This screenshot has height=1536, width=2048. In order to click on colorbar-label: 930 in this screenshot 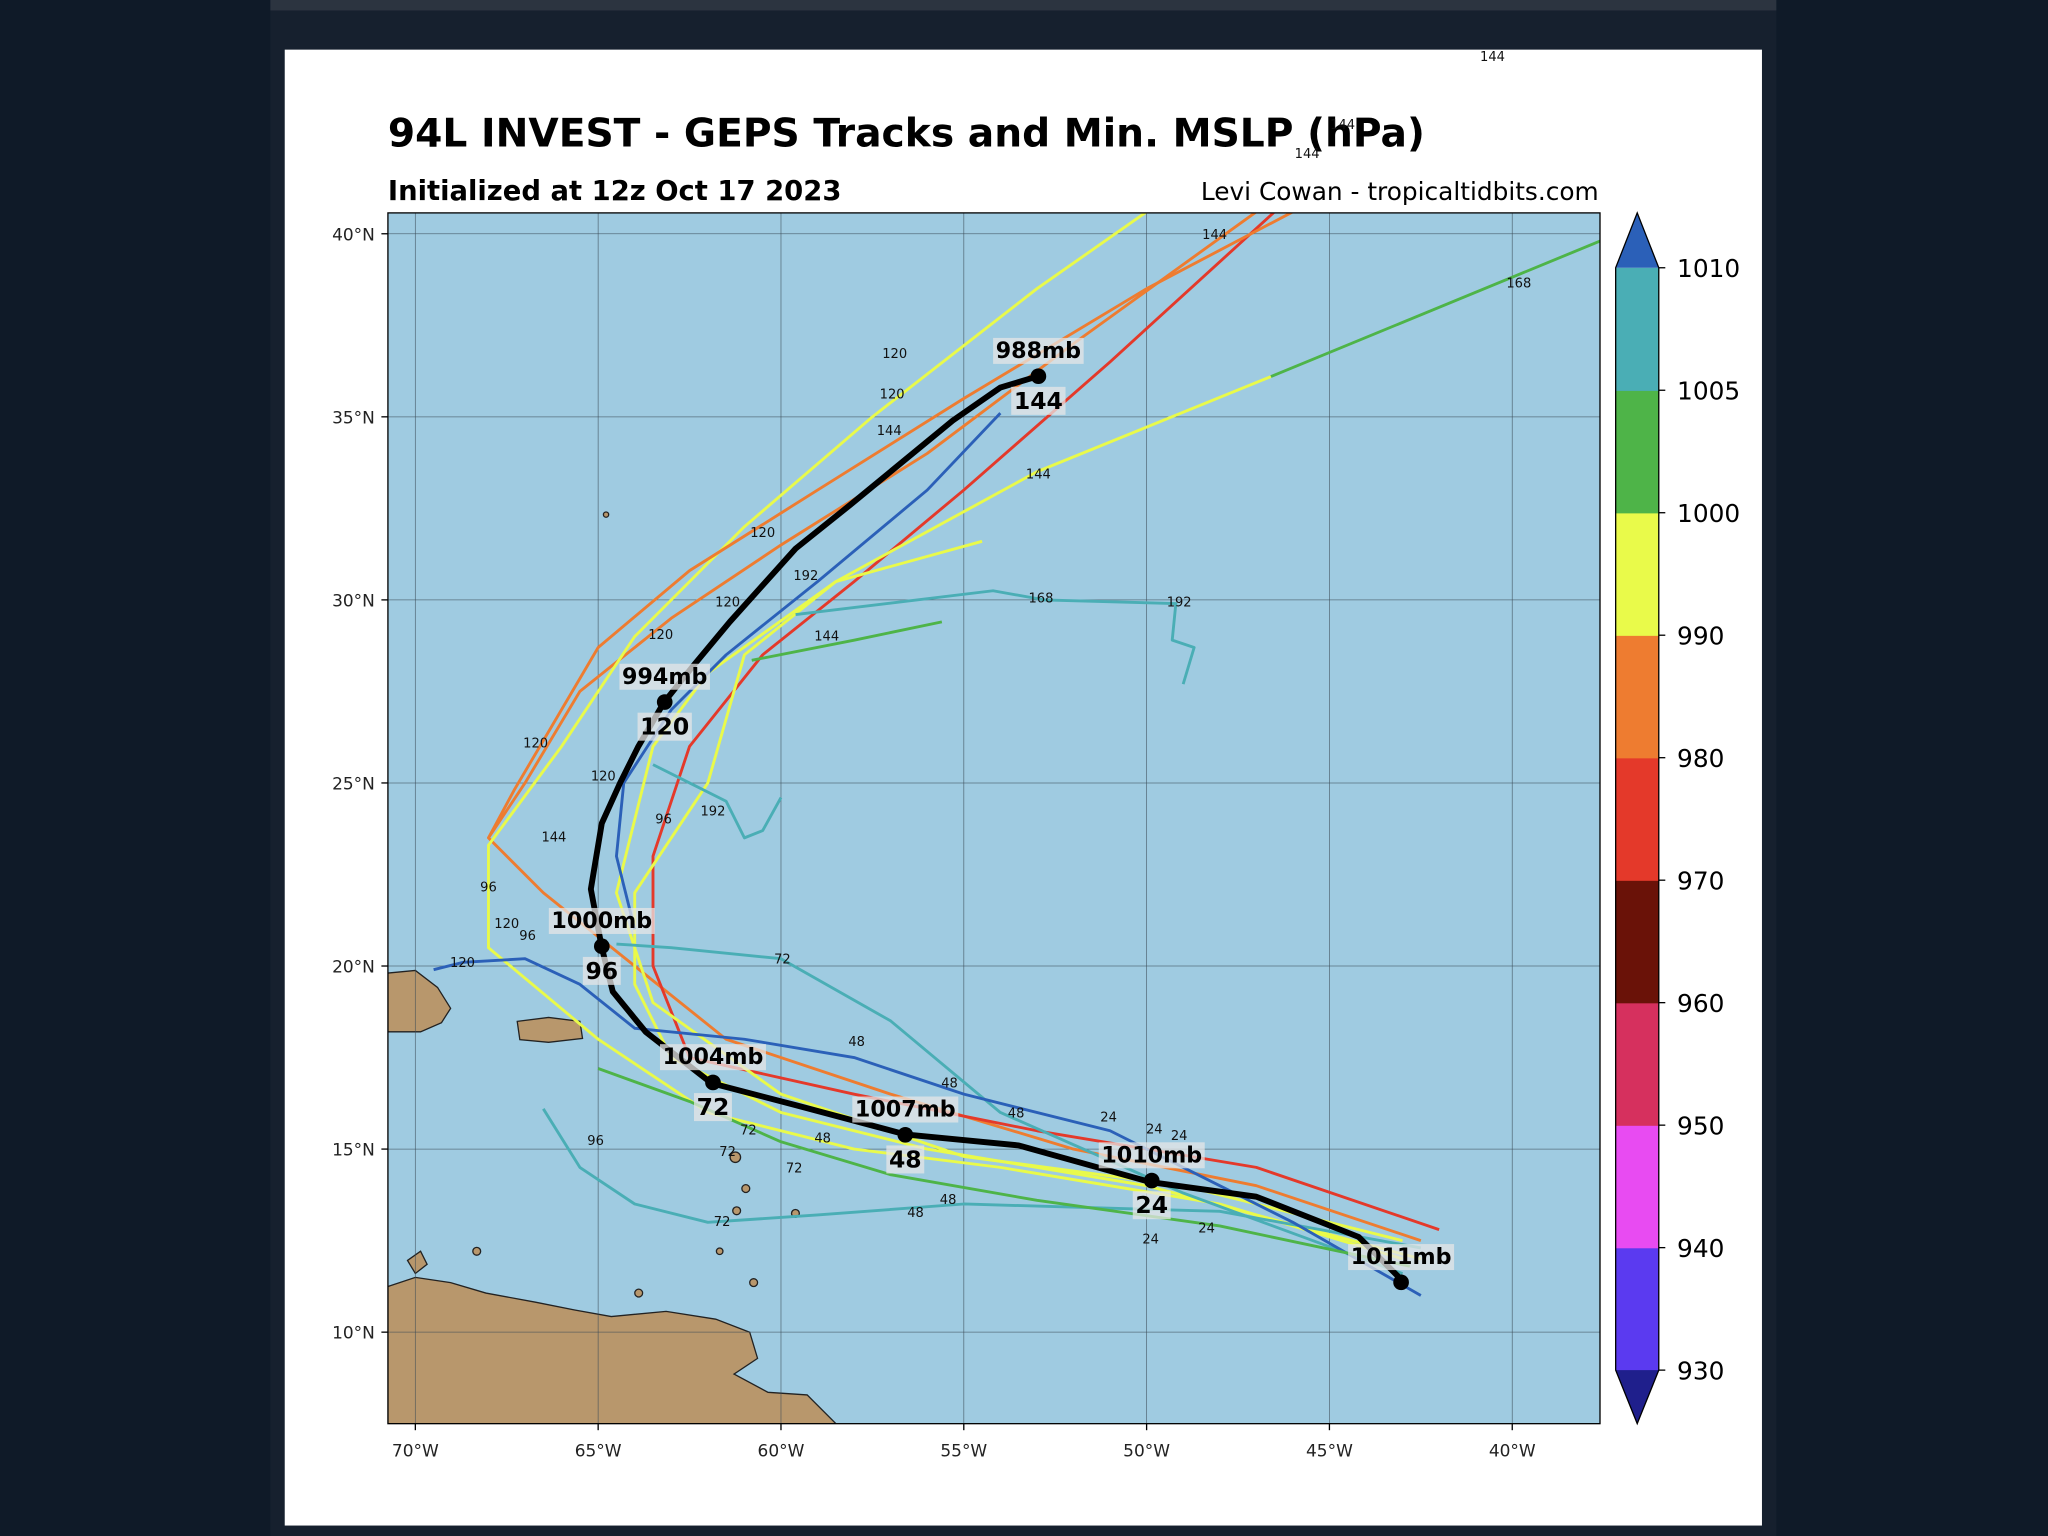, I will do `click(1700, 1370)`.